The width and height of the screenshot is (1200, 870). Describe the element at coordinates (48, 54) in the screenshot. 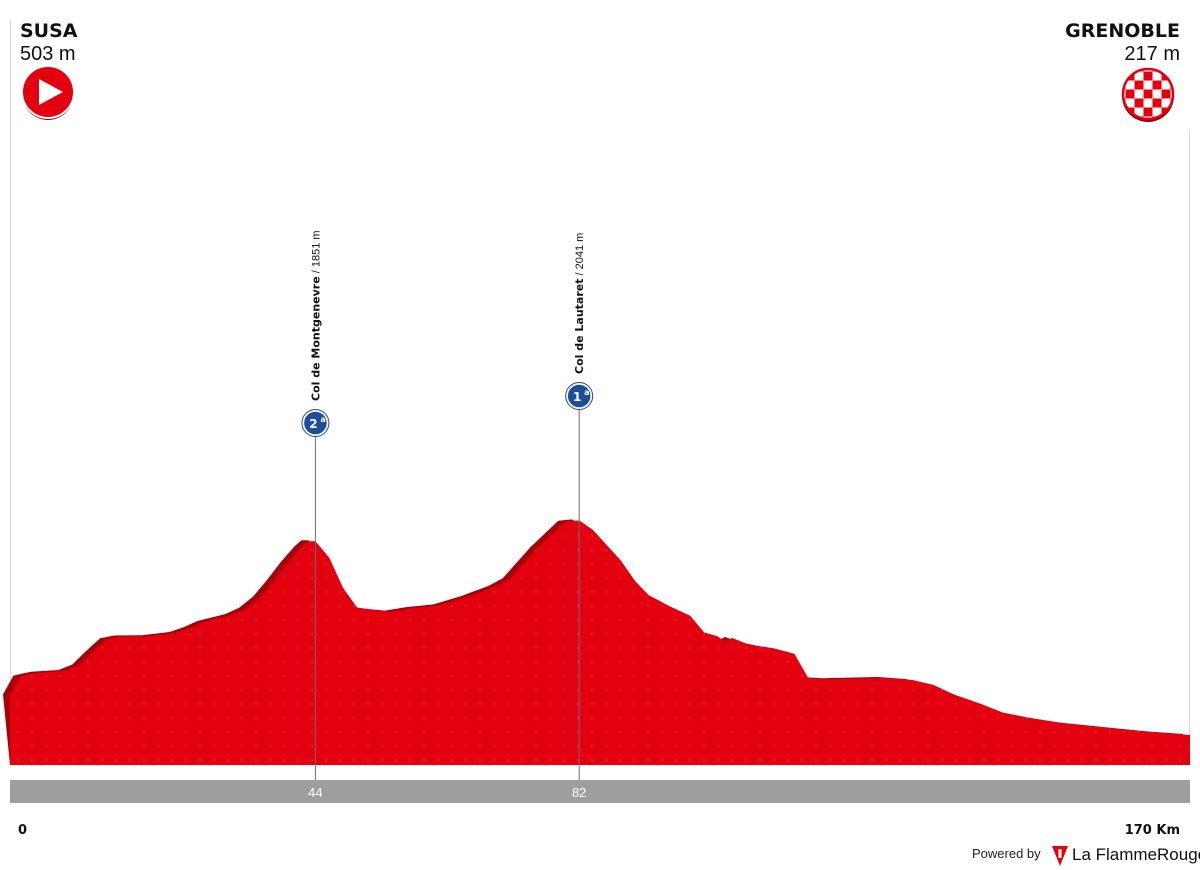

I see `start-altitude: 503 m` at that location.